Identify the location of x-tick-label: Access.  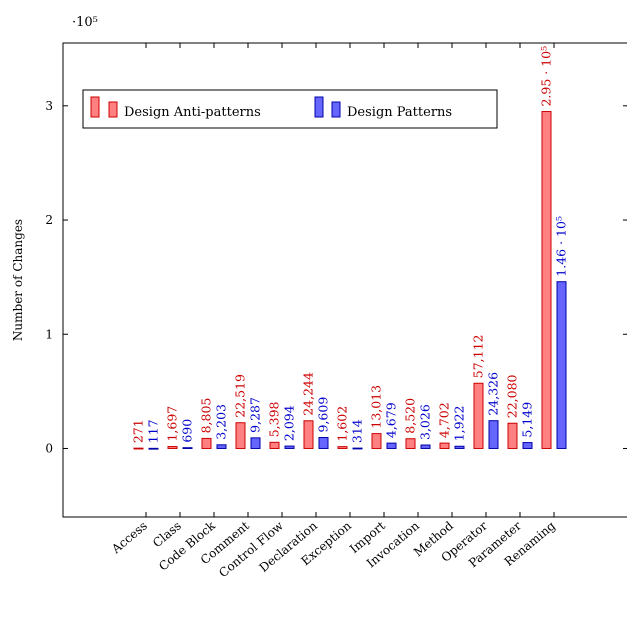
(129, 538).